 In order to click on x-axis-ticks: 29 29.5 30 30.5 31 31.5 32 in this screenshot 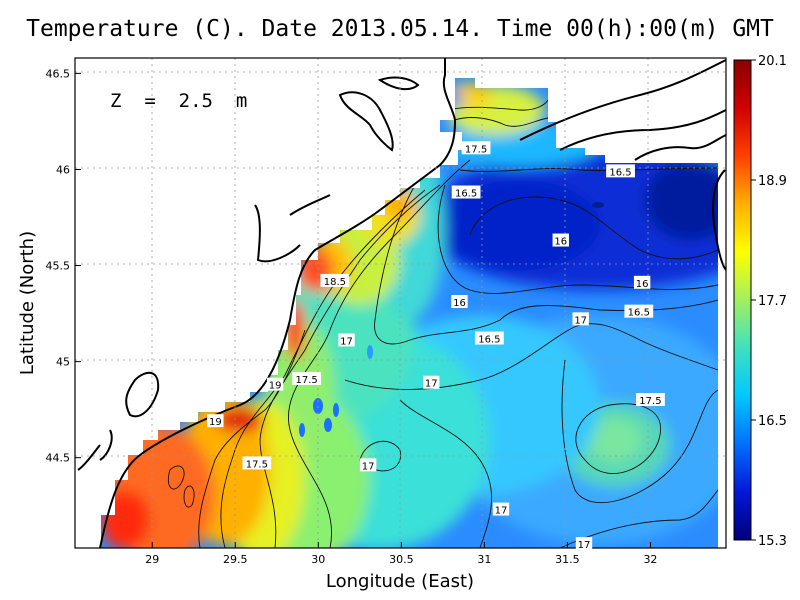, I will do `click(401, 554)`.